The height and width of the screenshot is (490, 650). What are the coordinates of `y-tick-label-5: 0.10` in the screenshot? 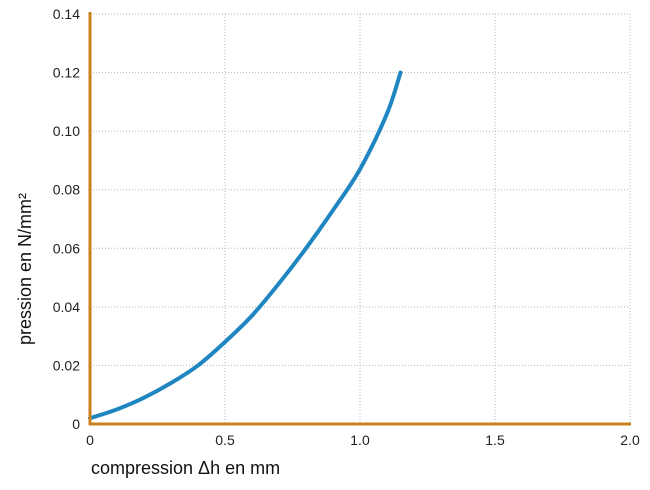 It's located at (66, 131).